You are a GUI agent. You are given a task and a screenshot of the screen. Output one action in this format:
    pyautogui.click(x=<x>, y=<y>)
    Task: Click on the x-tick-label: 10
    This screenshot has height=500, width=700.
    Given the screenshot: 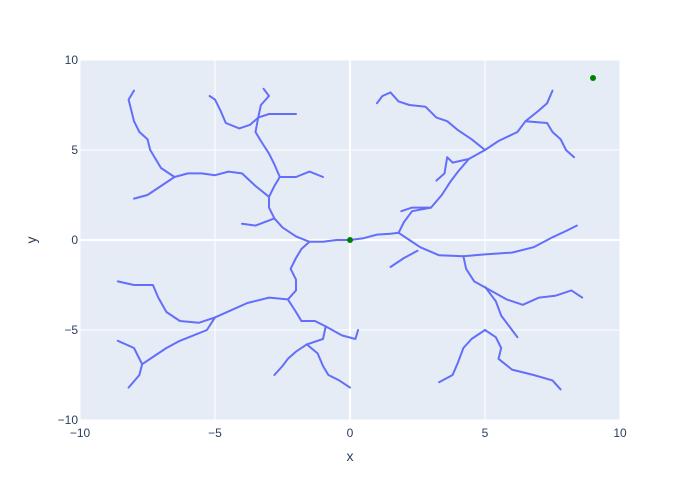 What is the action you would take?
    pyautogui.click(x=620, y=433)
    